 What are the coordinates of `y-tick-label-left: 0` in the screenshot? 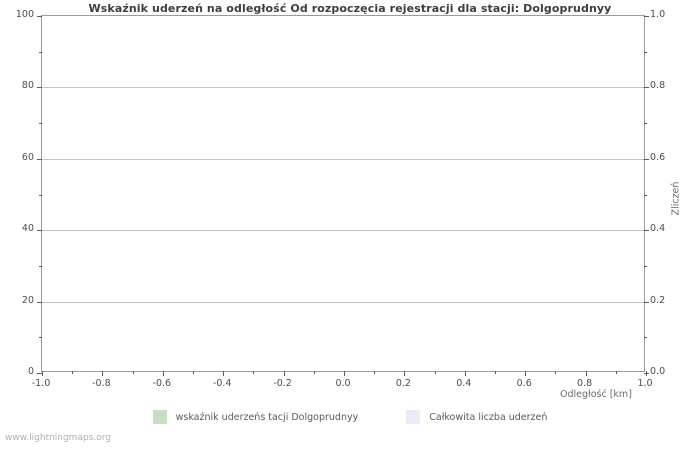 It's located at (30, 371).